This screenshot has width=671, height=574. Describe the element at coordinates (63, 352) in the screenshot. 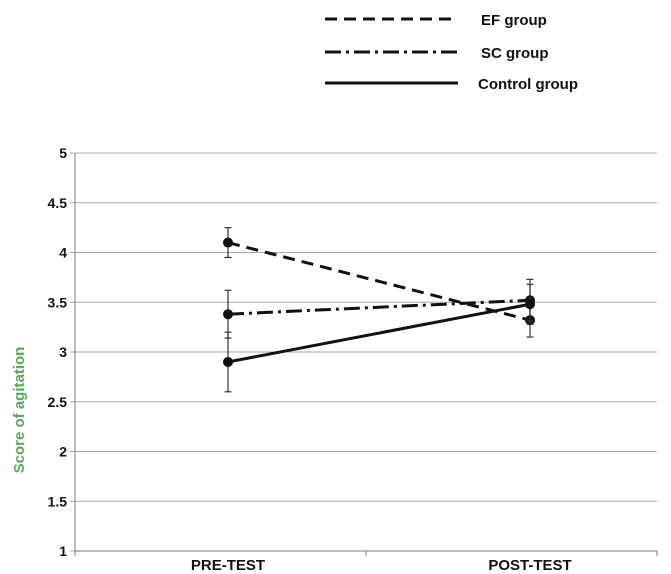

I see `y-tick-label: 3` at that location.